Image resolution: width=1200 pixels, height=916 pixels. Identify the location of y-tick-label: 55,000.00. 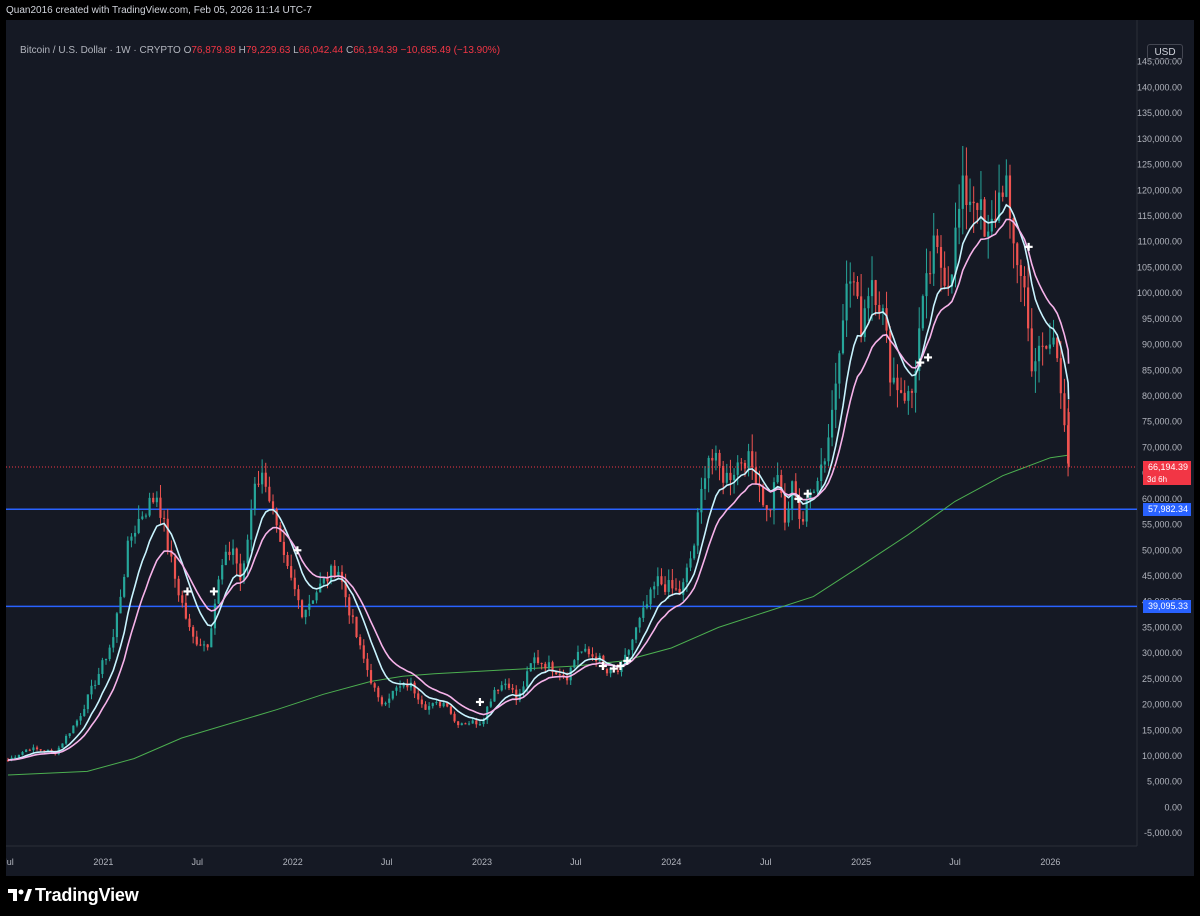
(1162, 525).